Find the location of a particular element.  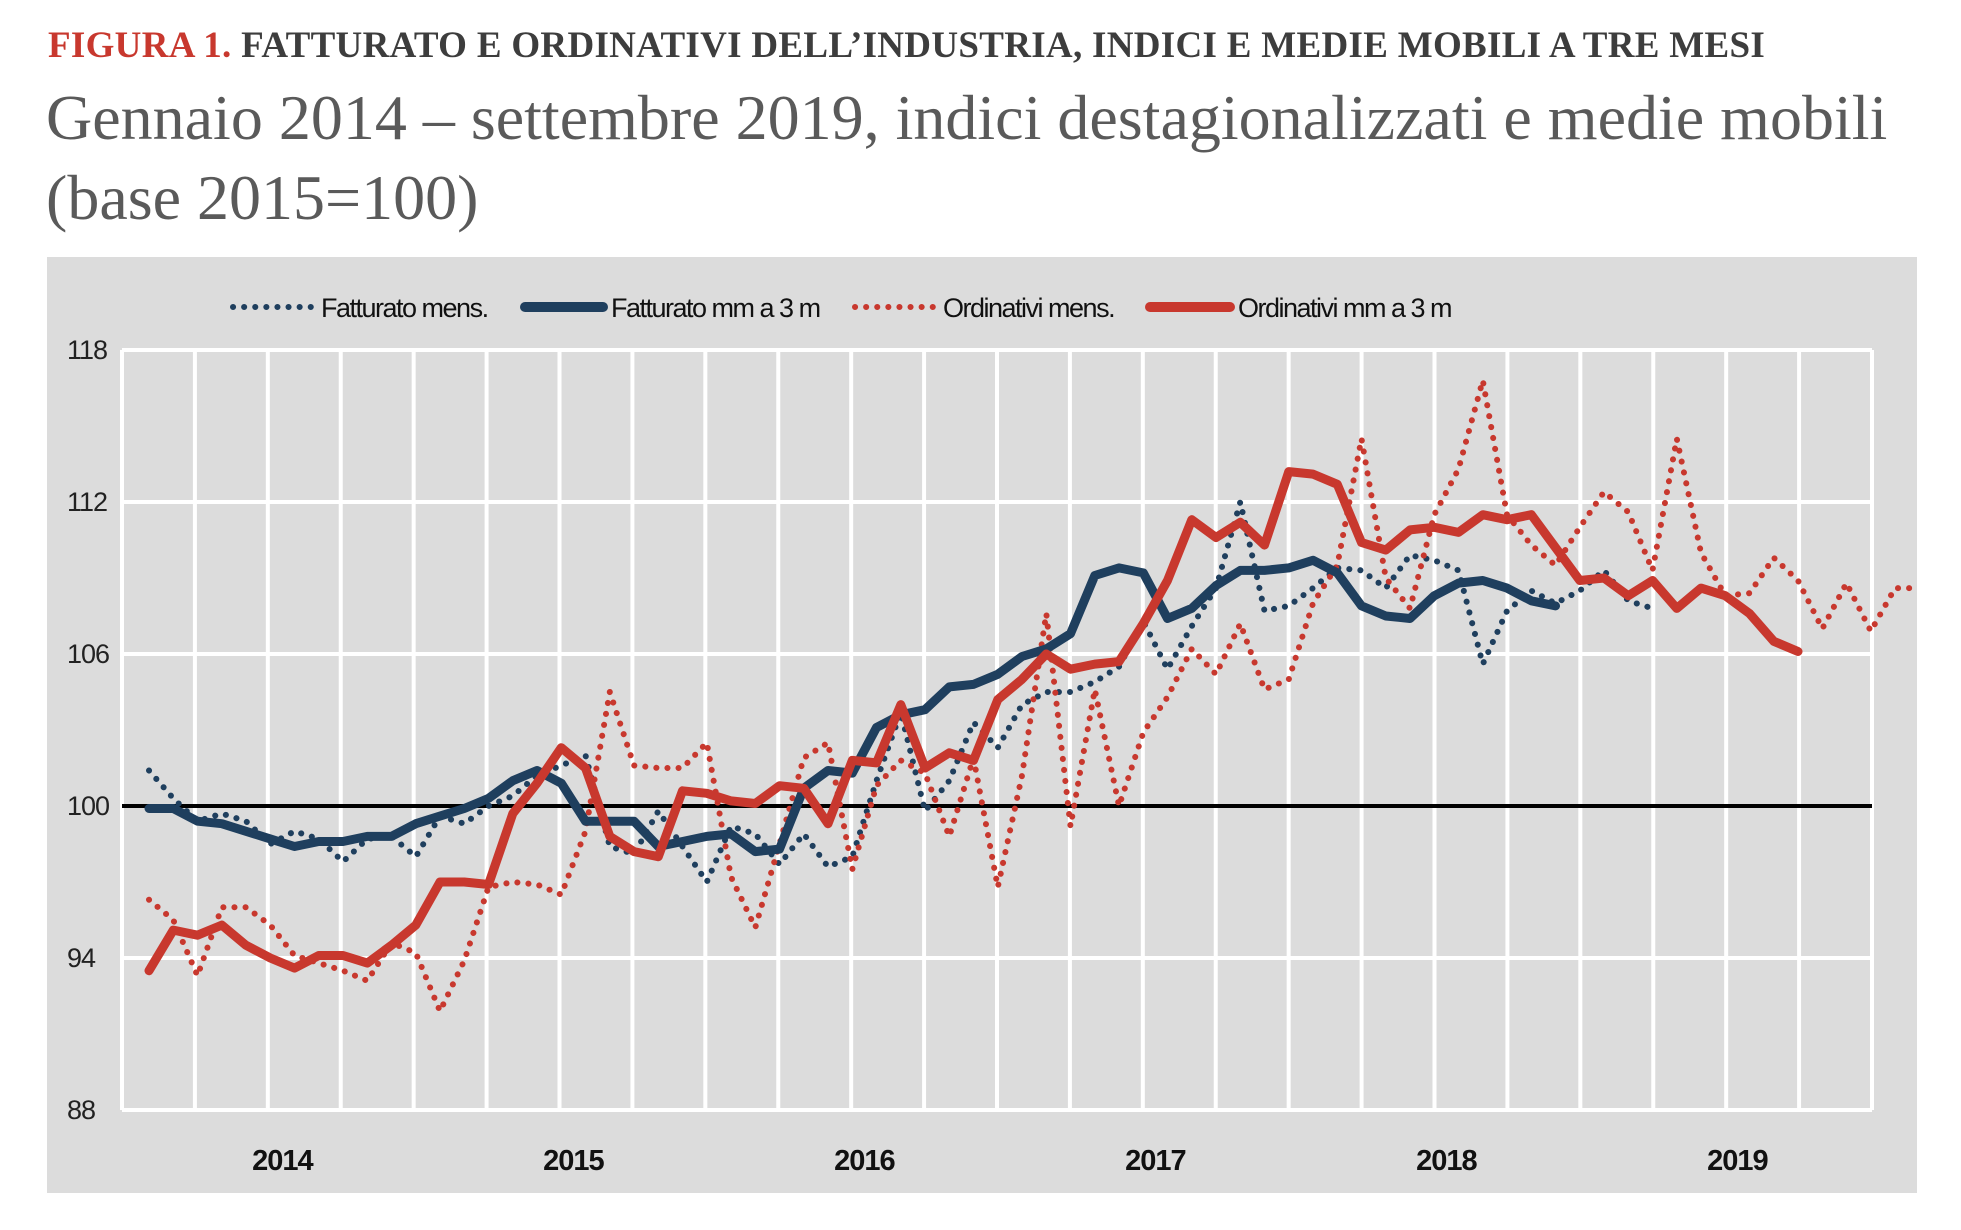

x-tick-label: 2014 is located at coordinates (282, 1161).